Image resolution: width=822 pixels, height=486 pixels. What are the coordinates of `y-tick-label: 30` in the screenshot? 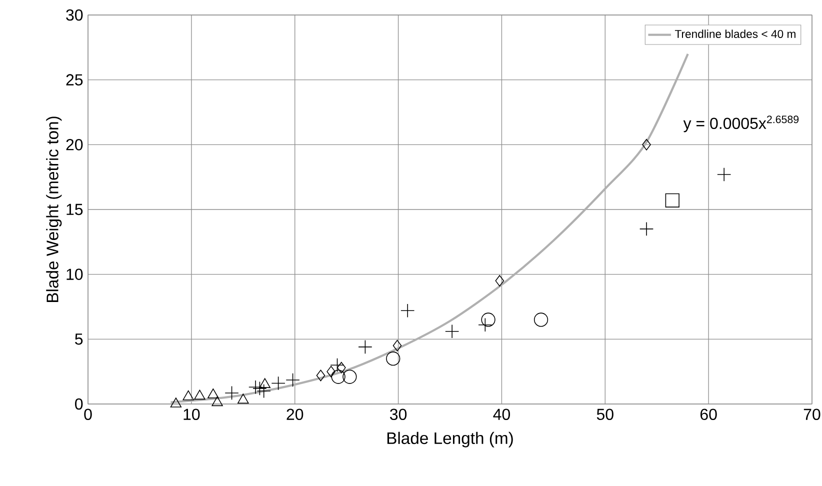 It's located at (74, 15).